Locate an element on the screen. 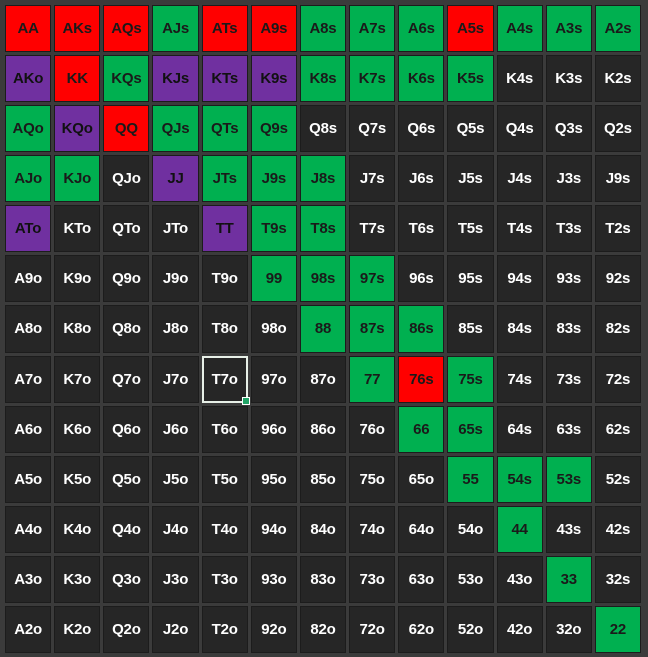 This screenshot has width=648, height=657. hand-cell-a5o: A5o is located at coordinates (28, 479).